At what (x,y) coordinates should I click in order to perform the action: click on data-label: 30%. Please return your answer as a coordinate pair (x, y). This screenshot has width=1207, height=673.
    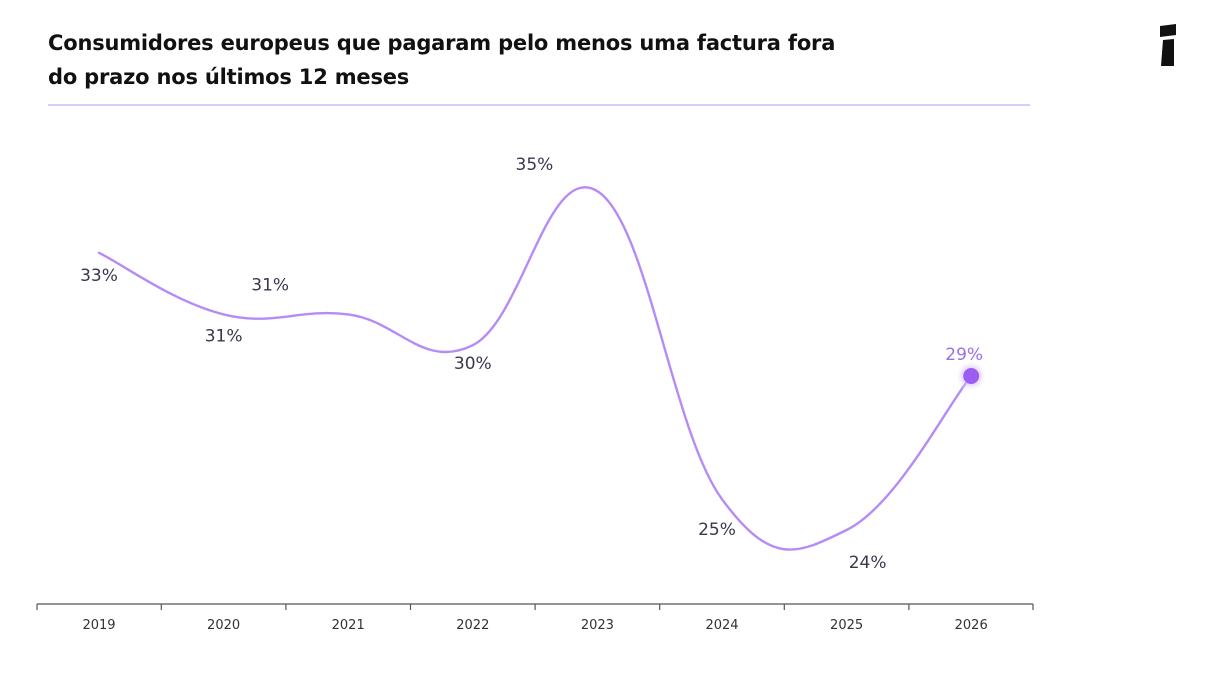
    Looking at the image, I should click on (473, 364).